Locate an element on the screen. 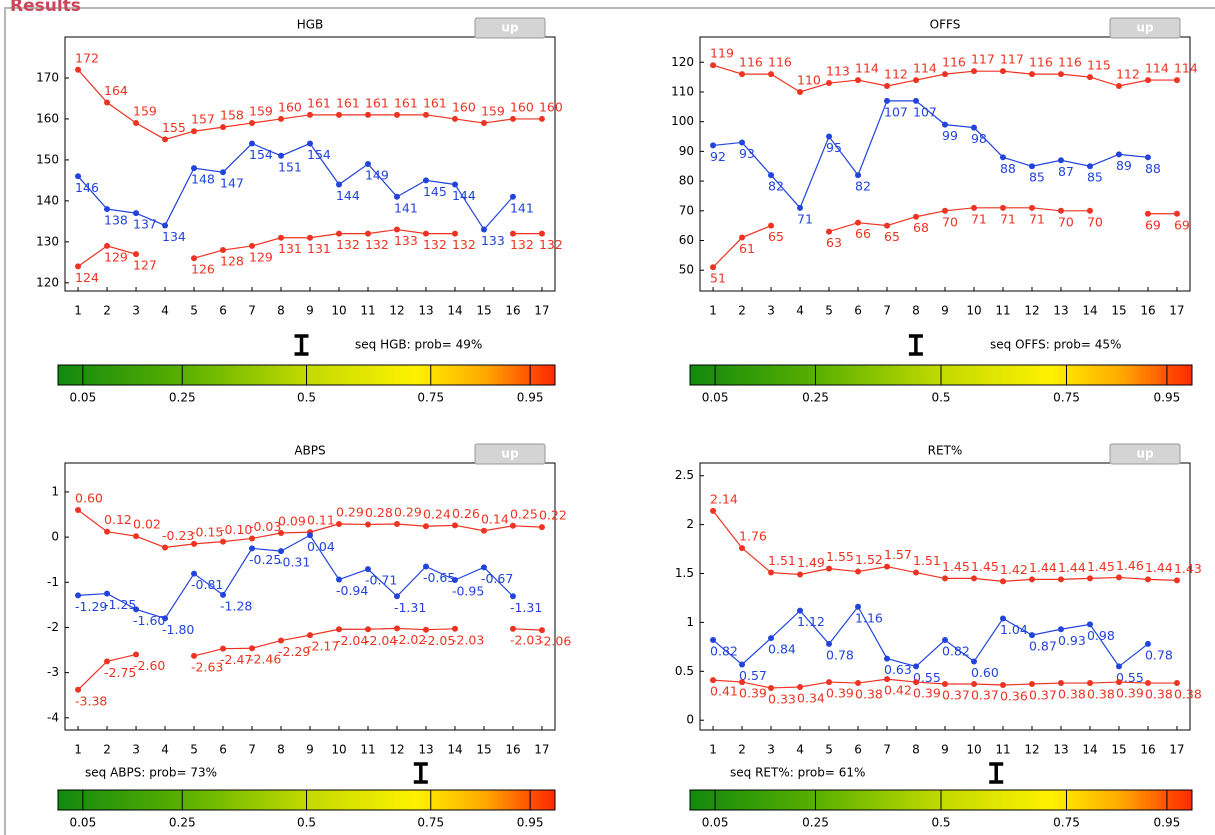 The image size is (1215, 835). colorbar-tick-label: 0.75 is located at coordinates (1066, 823).